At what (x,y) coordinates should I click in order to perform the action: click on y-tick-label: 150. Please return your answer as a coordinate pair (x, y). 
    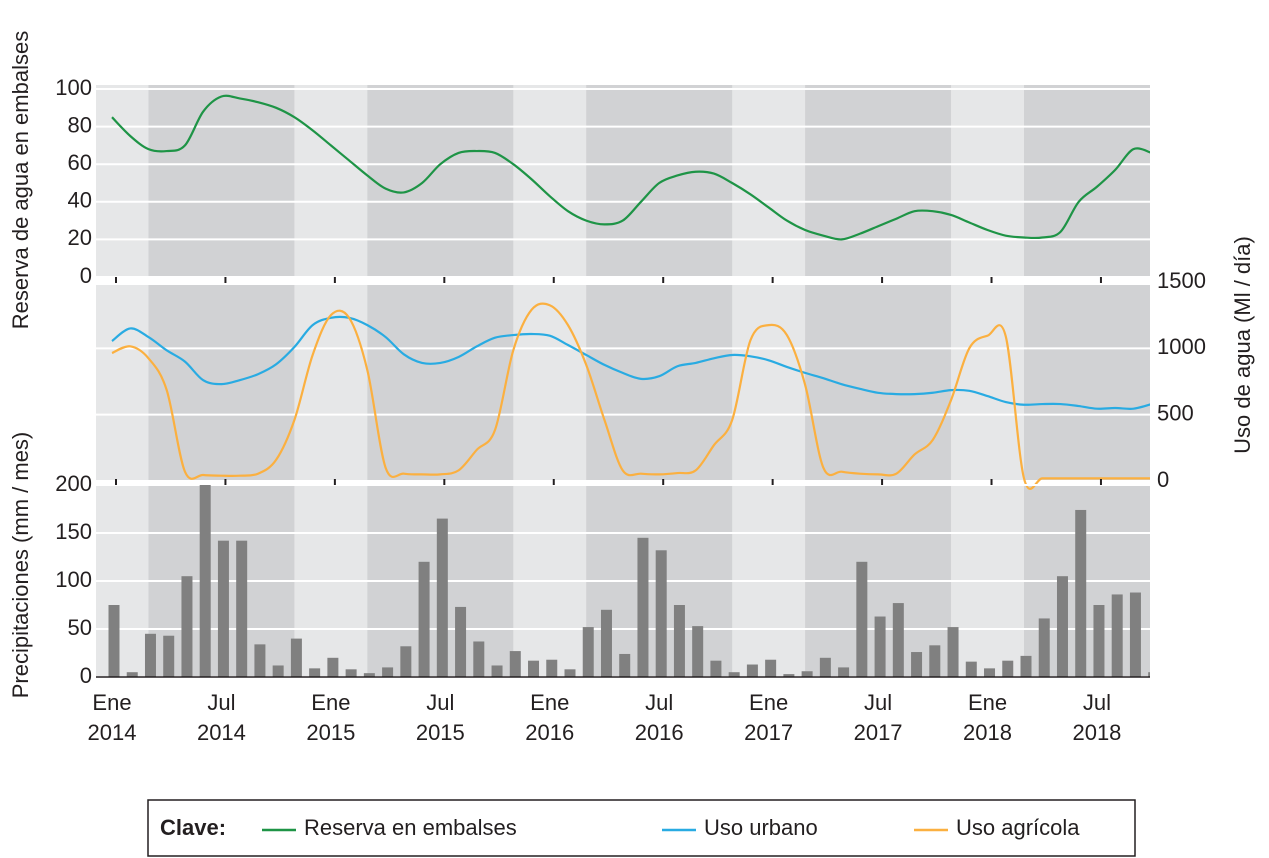
    Looking at the image, I should click on (73, 531).